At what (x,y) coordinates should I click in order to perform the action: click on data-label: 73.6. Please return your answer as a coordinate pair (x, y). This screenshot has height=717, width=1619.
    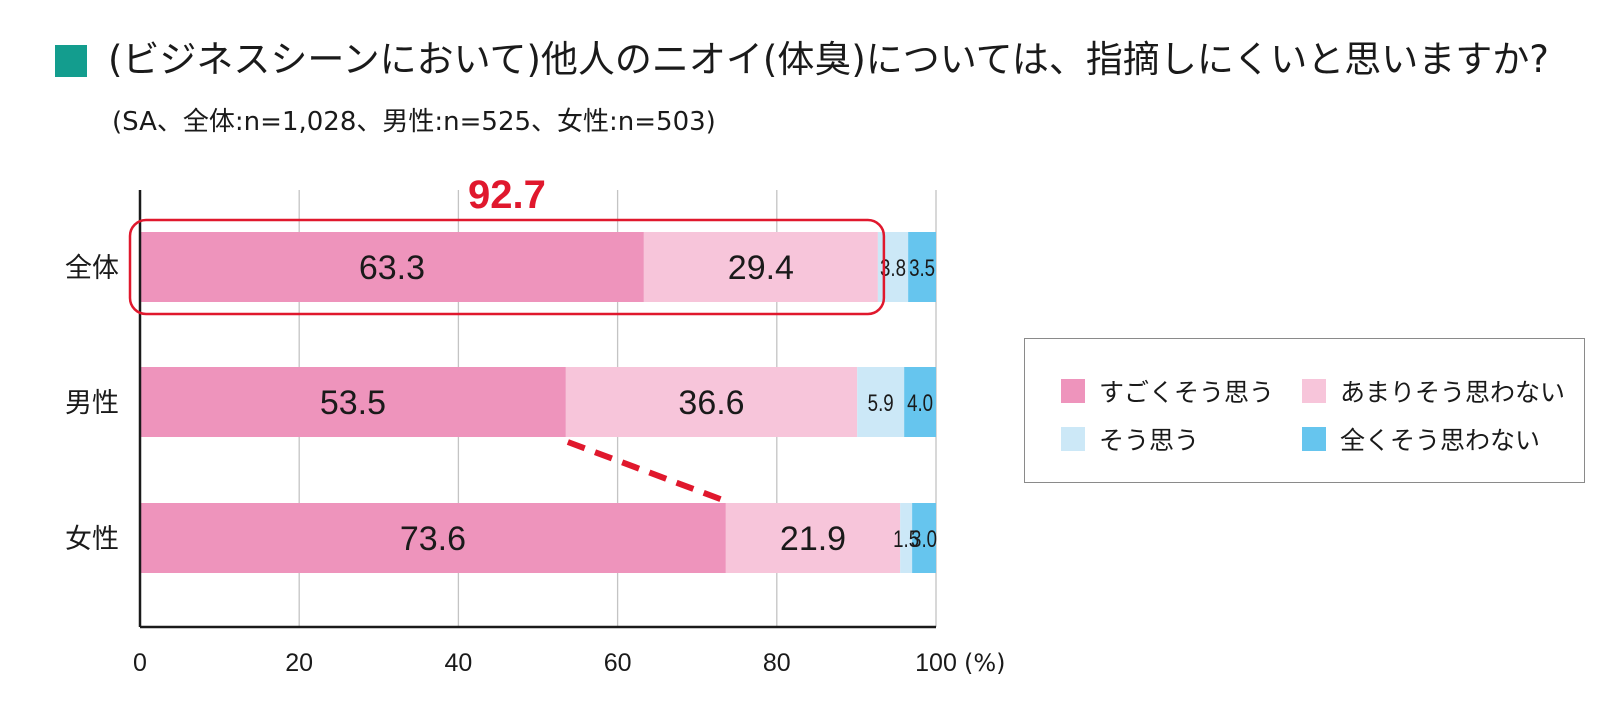
    Looking at the image, I should click on (433, 539).